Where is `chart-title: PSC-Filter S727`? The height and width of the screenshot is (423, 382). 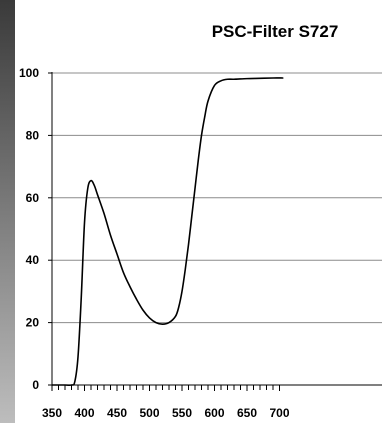
chart-title: PSC-Filter S727 is located at coordinates (275, 31).